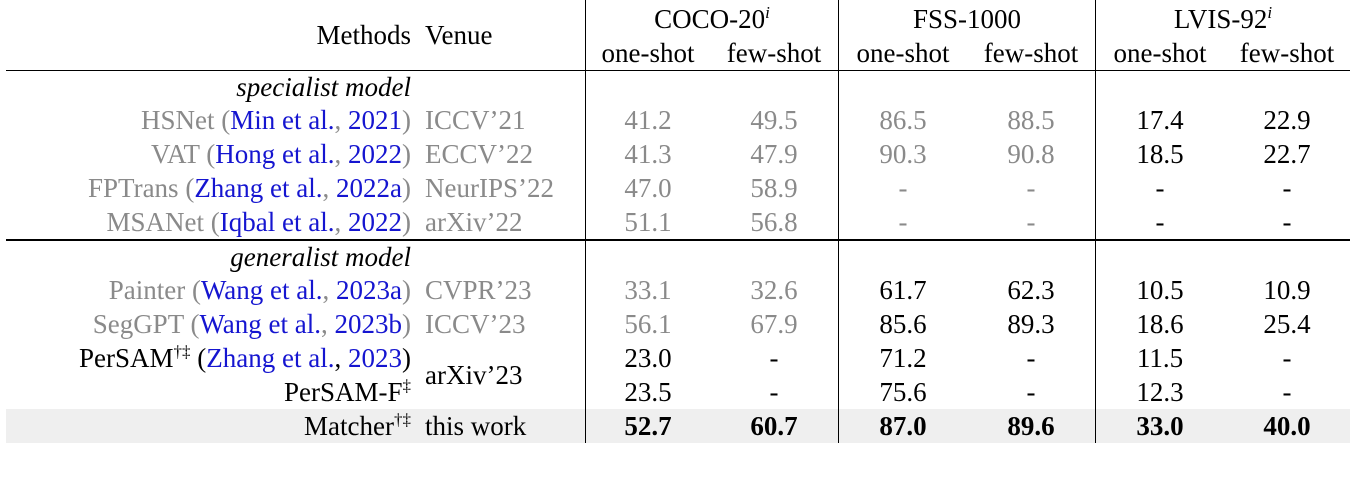 The height and width of the screenshot is (477, 1350). Describe the element at coordinates (647, 154) in the screenshot. I see `value-cell: 41.3` at that location.